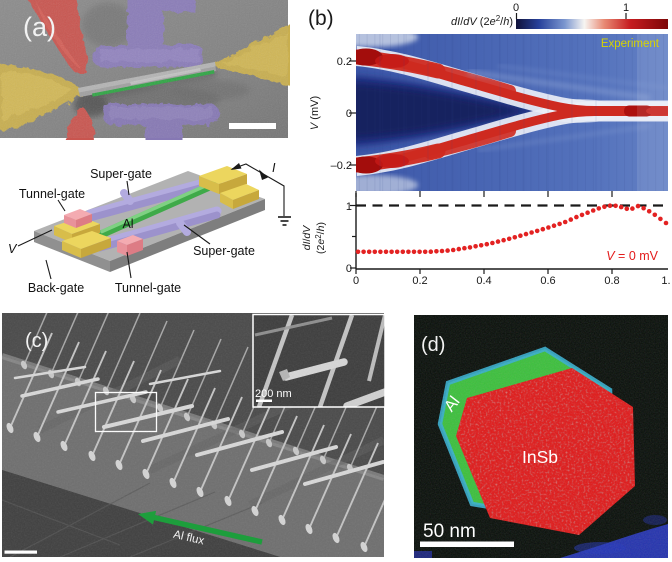  I want to click on svg-text: V = 0 mV, so click(632, 256).